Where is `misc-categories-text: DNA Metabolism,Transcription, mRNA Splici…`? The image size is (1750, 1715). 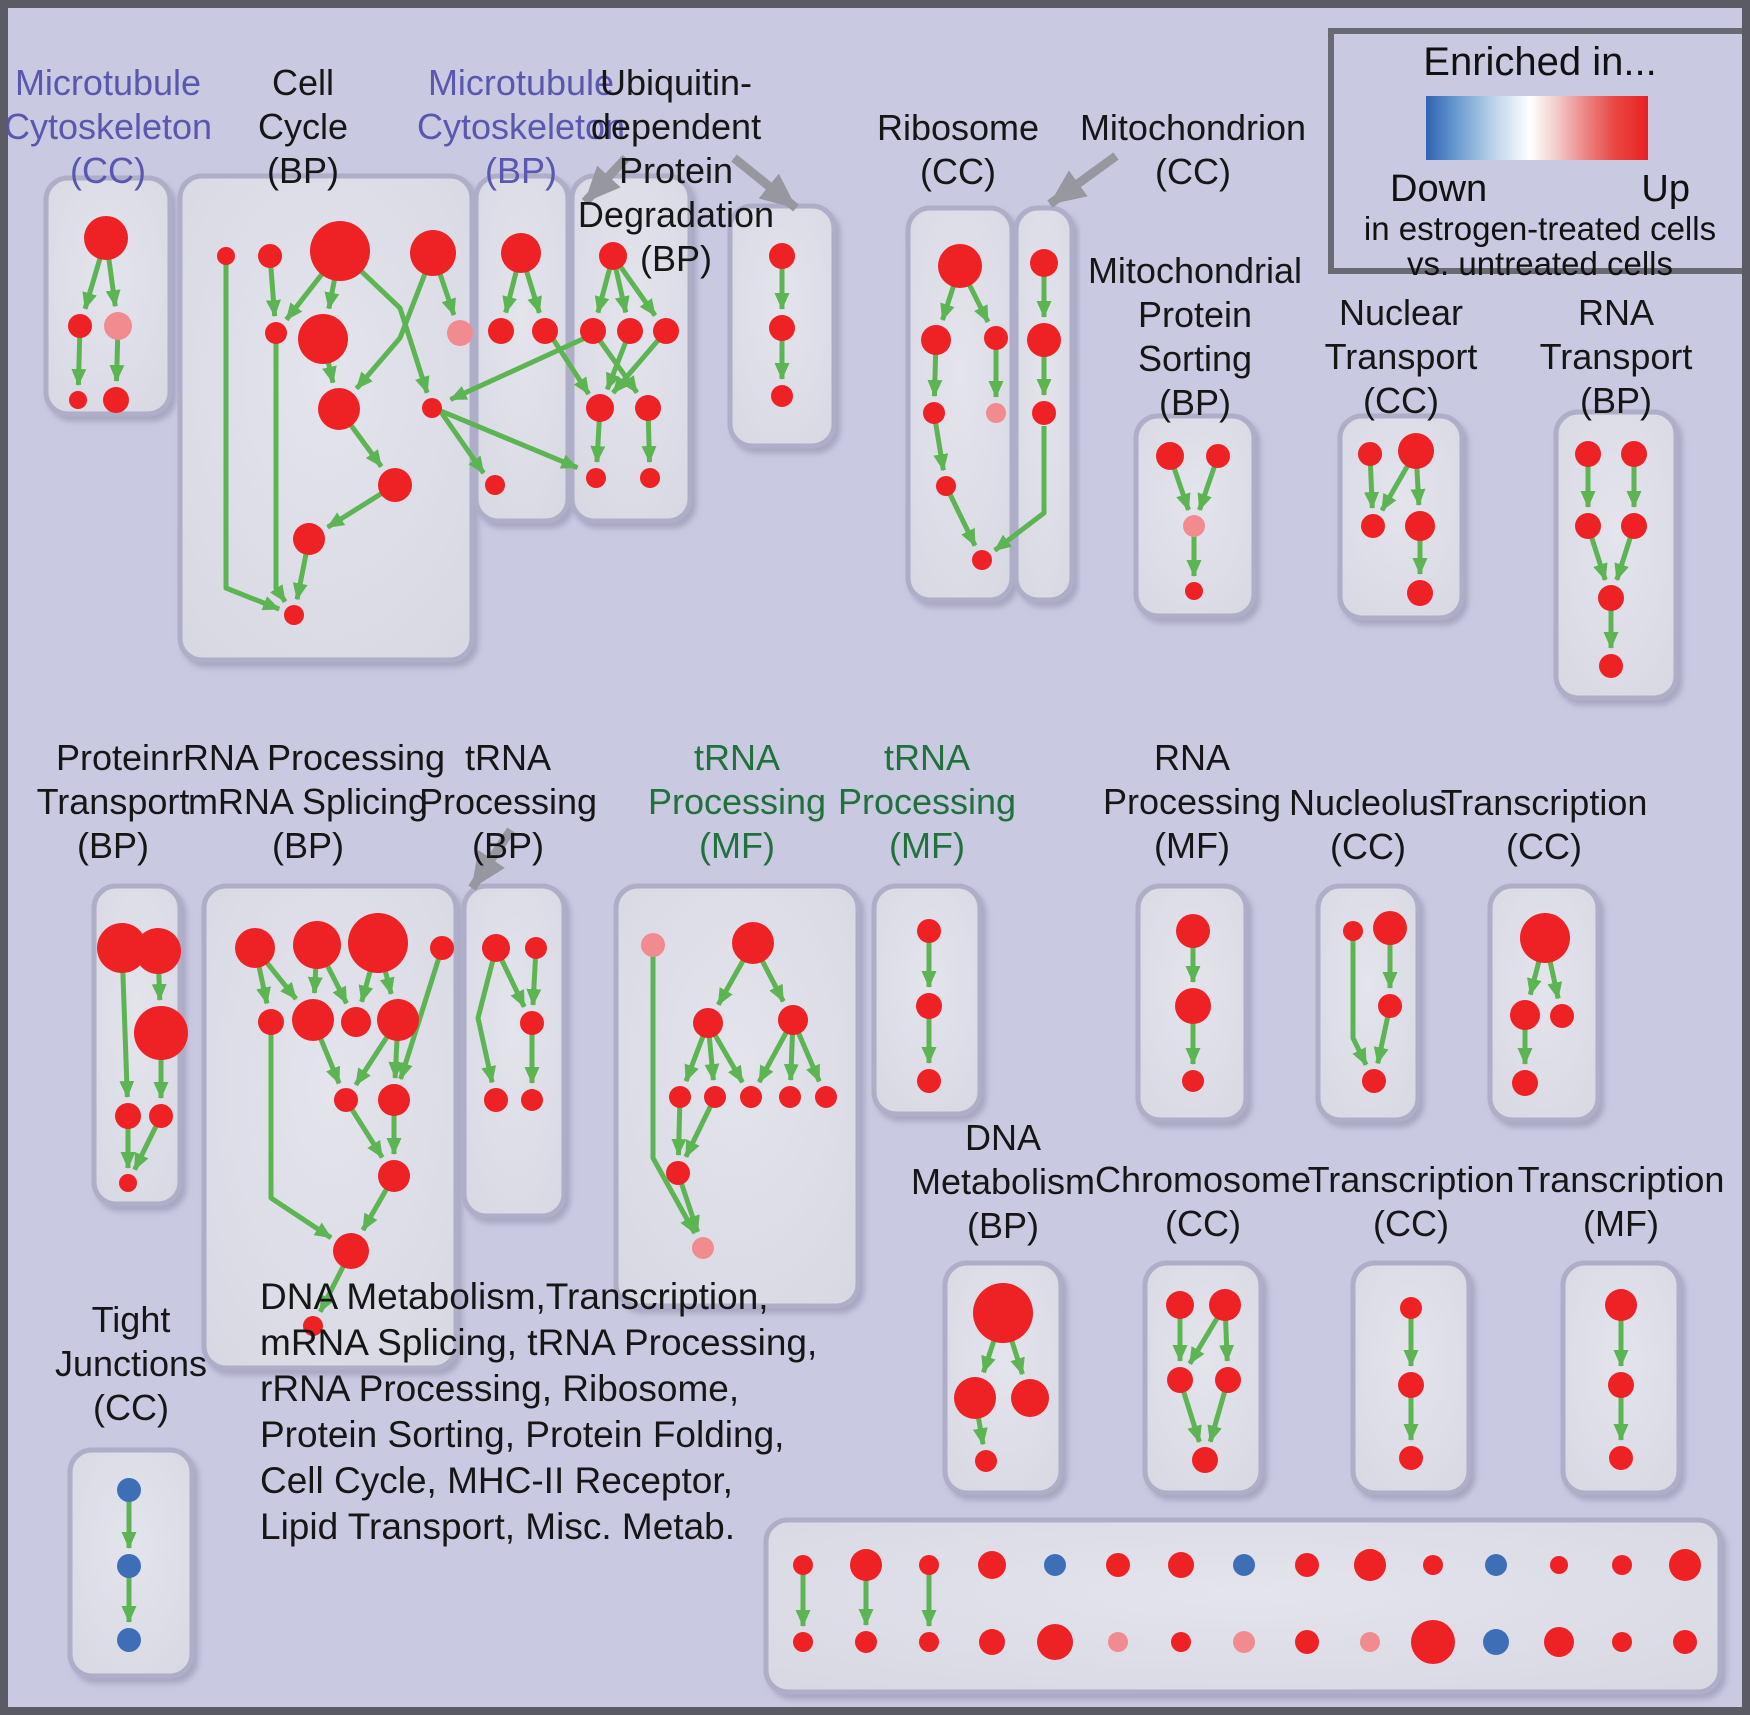 misc-categories-text: DNA Metabolism,Transcription, mRNA Splici… is located at coordinates (539, 1411).